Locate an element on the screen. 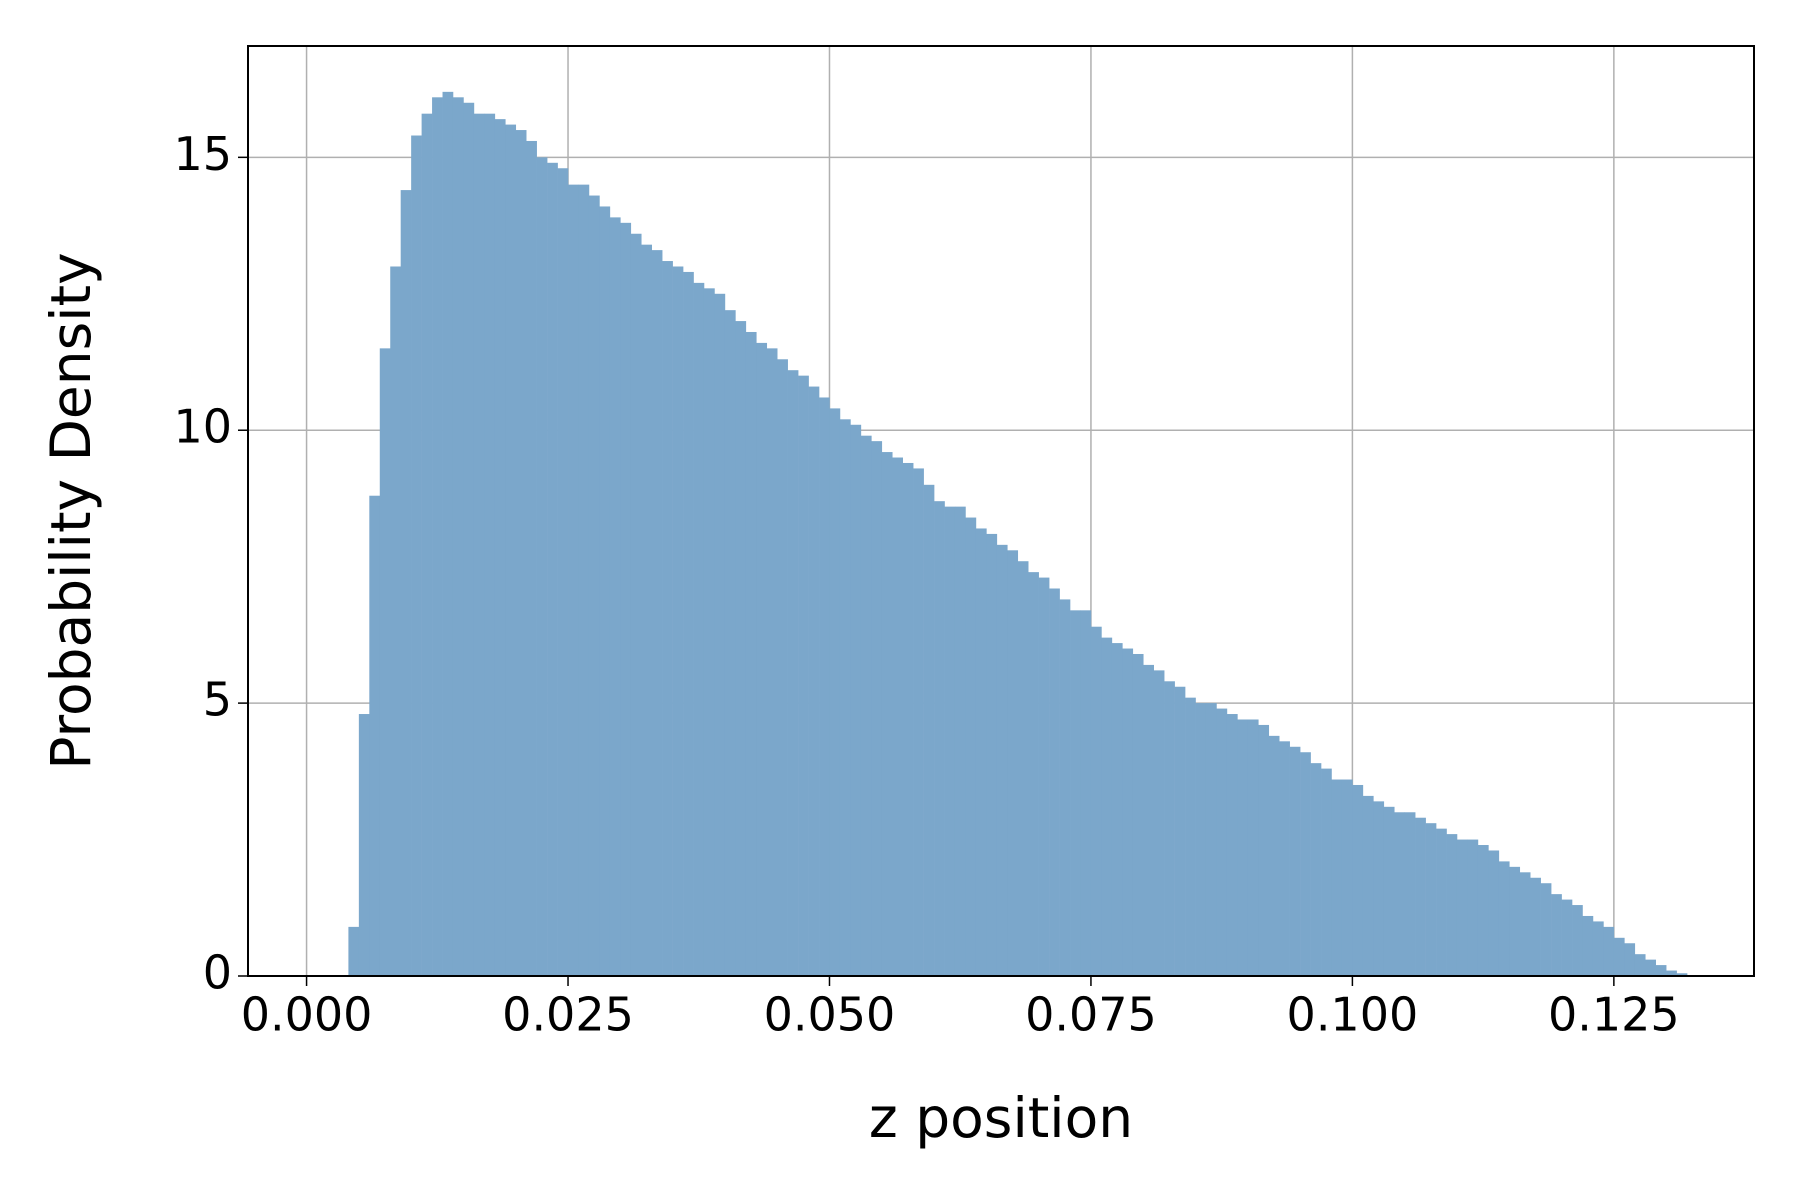  x-tick-label: 0.025 is located at coordinates (568, 1015).